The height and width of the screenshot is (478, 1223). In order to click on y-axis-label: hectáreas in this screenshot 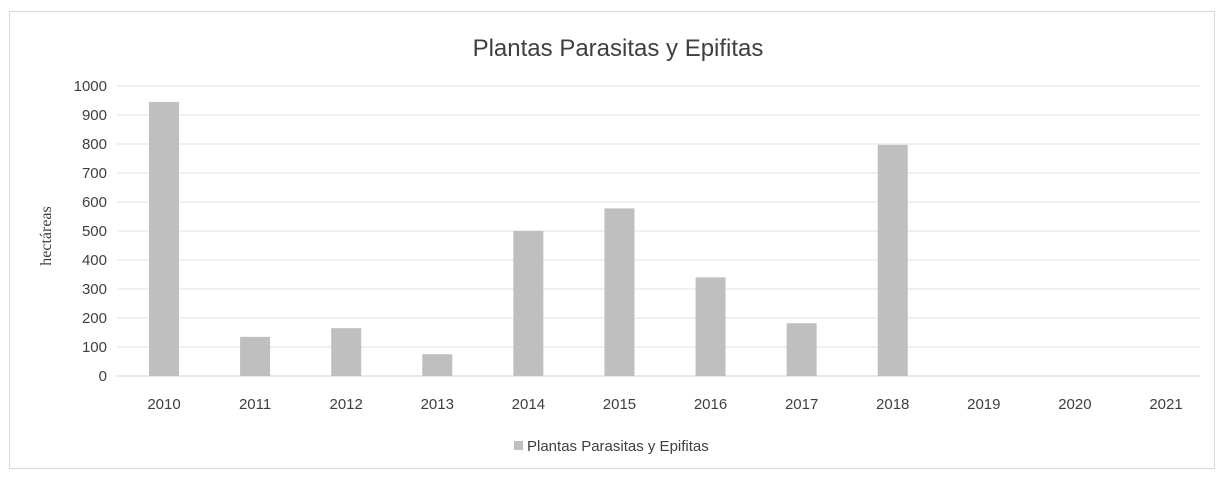, I will do `click(46, 236)`.